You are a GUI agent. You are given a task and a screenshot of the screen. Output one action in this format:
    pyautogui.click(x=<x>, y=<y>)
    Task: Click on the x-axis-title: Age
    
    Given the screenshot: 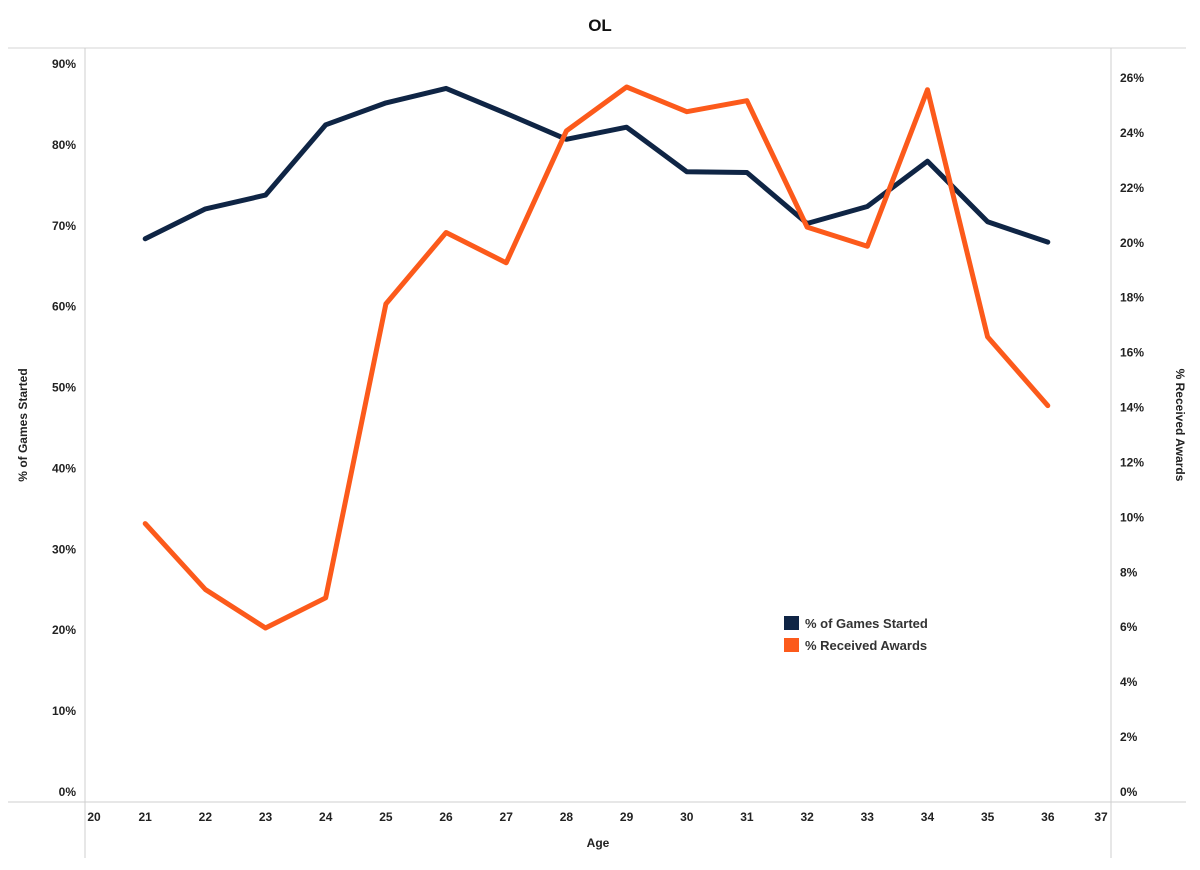 What is the action you would take?
    pyautogui.click(x=598, y=843)
    